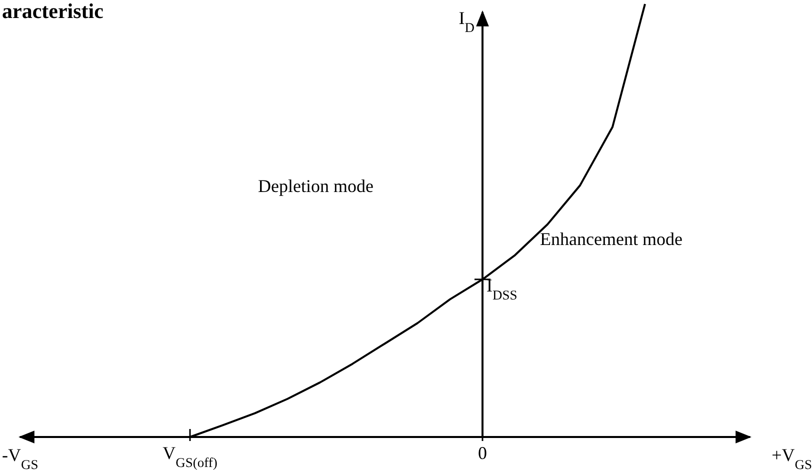  I want to click on chart-title: aracteristic, so click(53, 11).